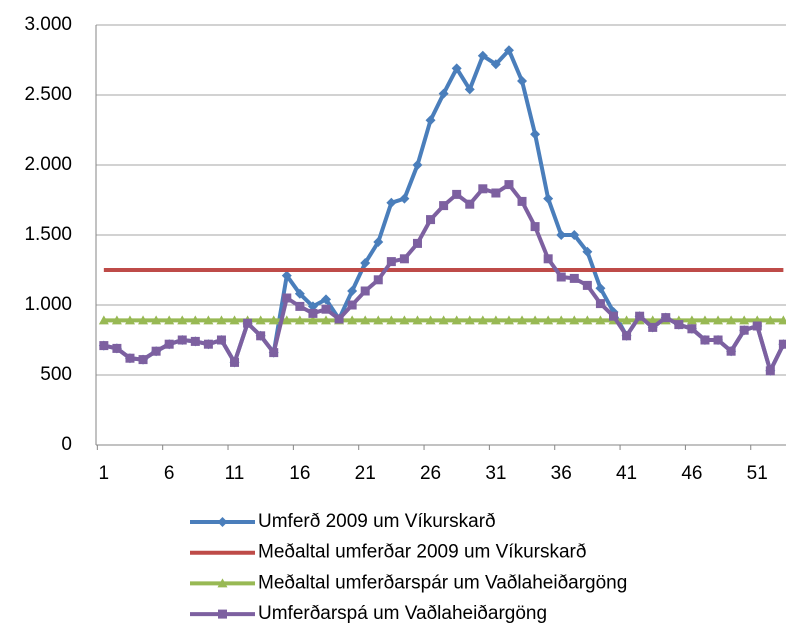 The width and height of the screenshot is (786, 628). Describe the element at coordinates (691, 473) in the screenshot. I see `x-tick-label: 46` at that location.